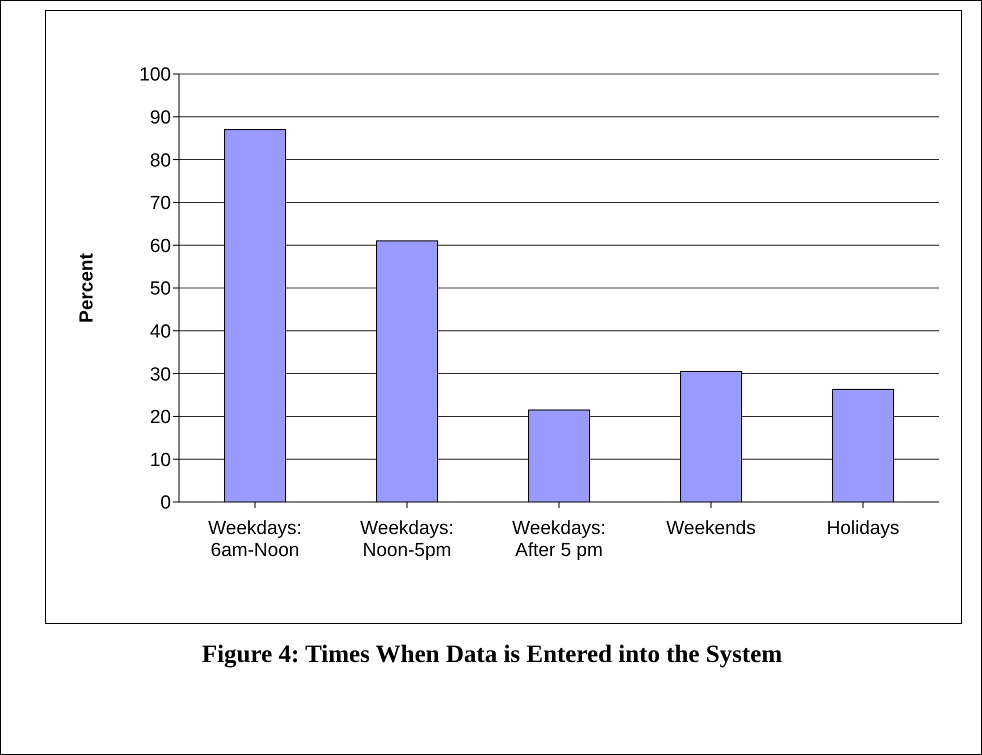  I want to click on y-axis-title: Percent, so click(87, 287).